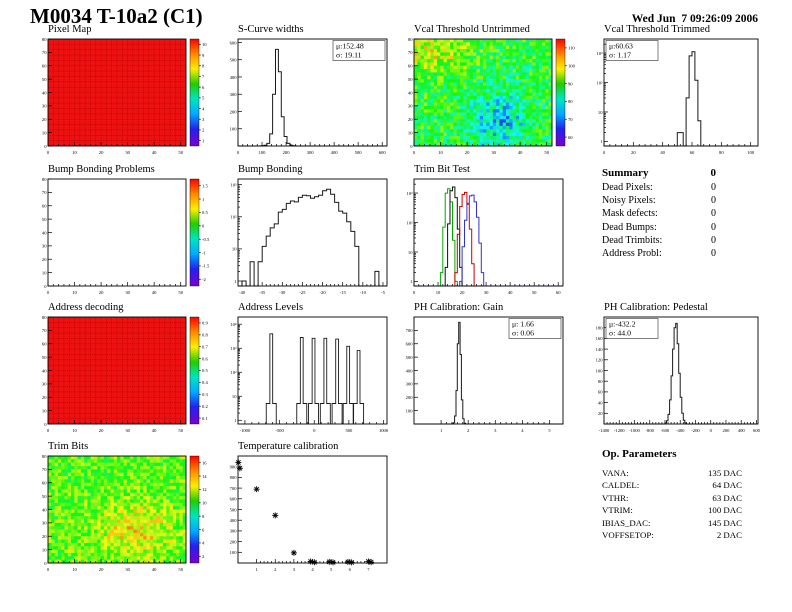 The height and width of the screenshot is (612, 792). I want to click on summary-label: Dead Bumps:, so click(629, 227).